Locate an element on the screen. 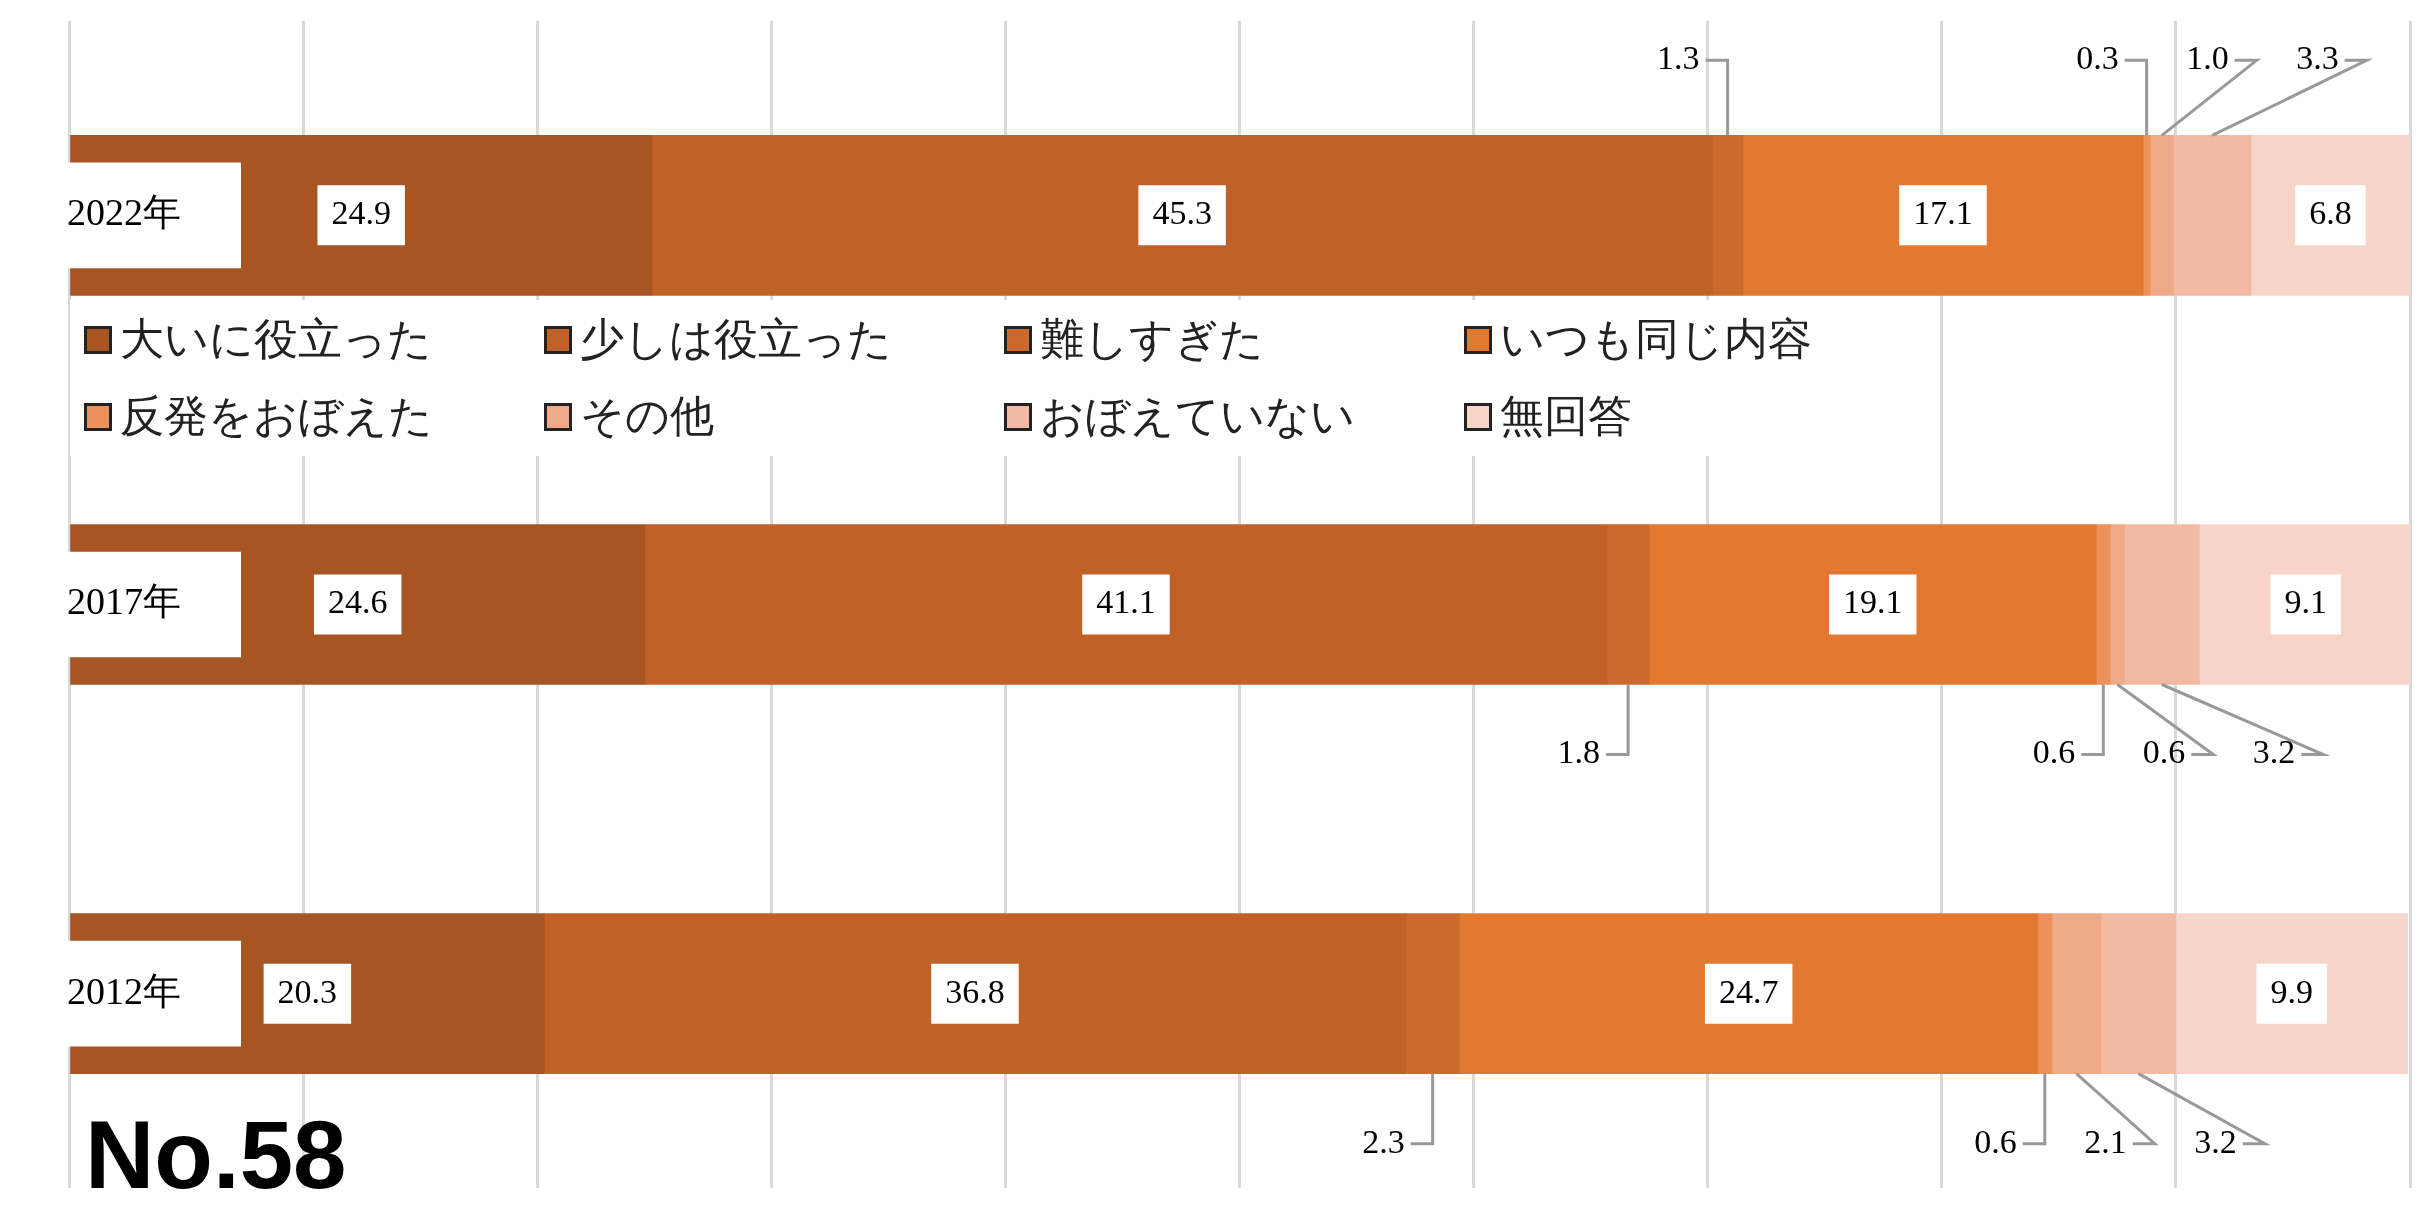  data-label: 9.9 is located at coordinates (2292, 991).